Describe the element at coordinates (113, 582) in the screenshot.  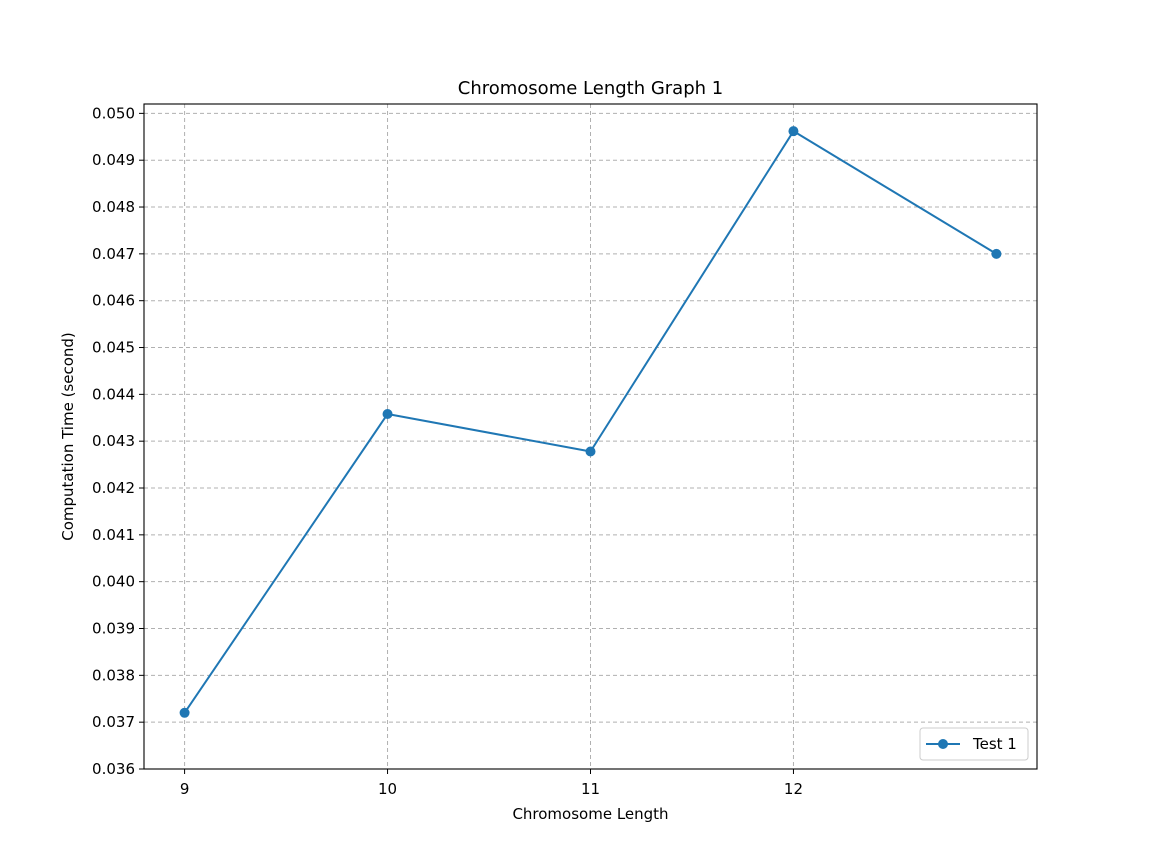
I see `y-tick-label: 0.040` at that location.